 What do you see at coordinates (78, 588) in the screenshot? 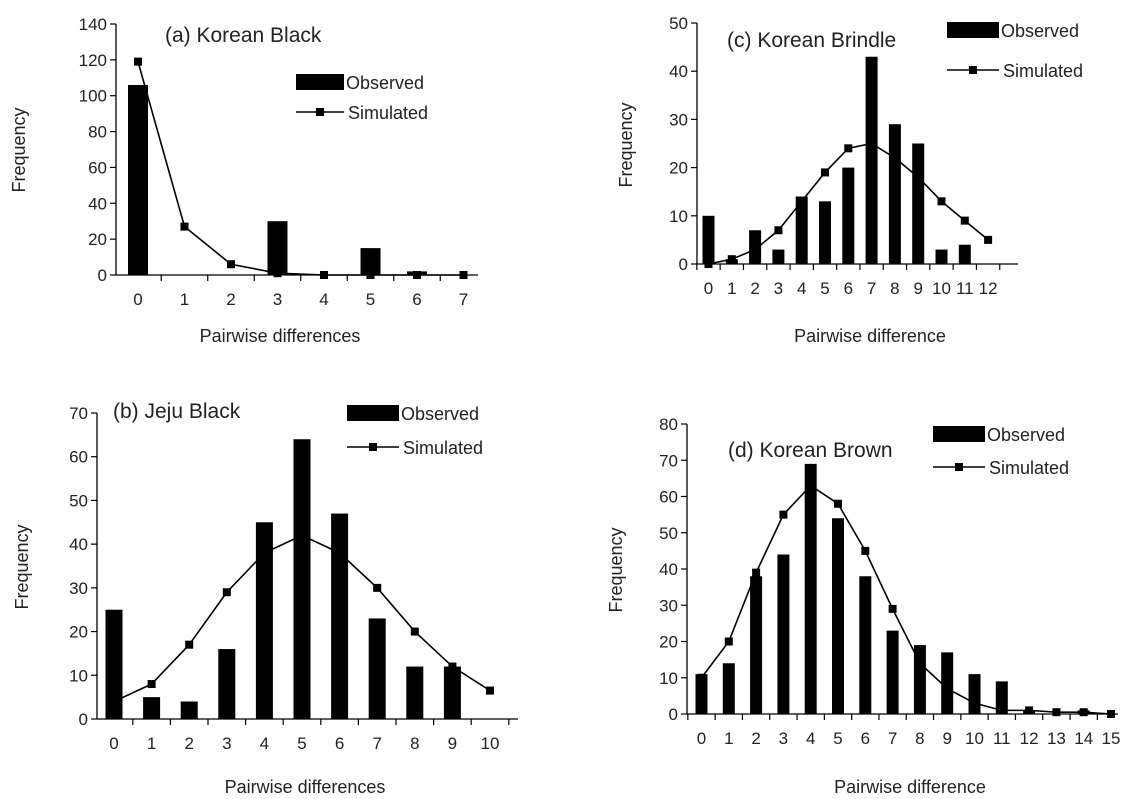
I see `y-tick-label: 30` at bounding box center [78, 588].